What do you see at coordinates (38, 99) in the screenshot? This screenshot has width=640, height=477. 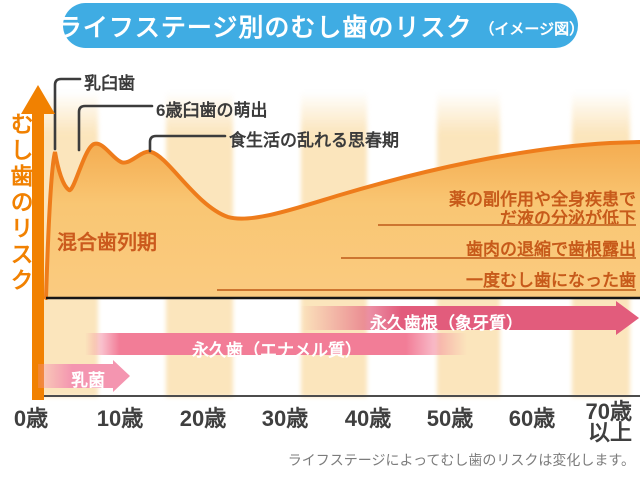 I see `y-axis-arrow-head-icon` at bounding box center [38, 99].